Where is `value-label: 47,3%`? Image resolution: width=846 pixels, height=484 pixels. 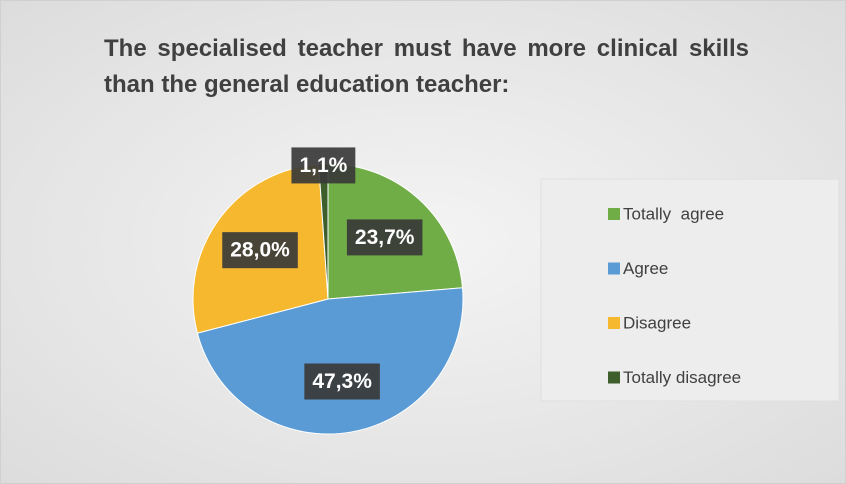 value-label: 47,3% is located at coordinates (342, 381).